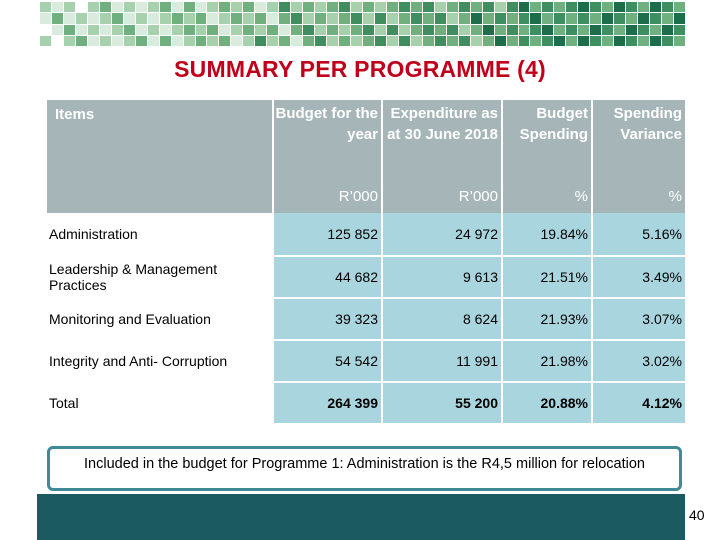  I want to click on row-expenditure: 55 200, so click(443, 404).